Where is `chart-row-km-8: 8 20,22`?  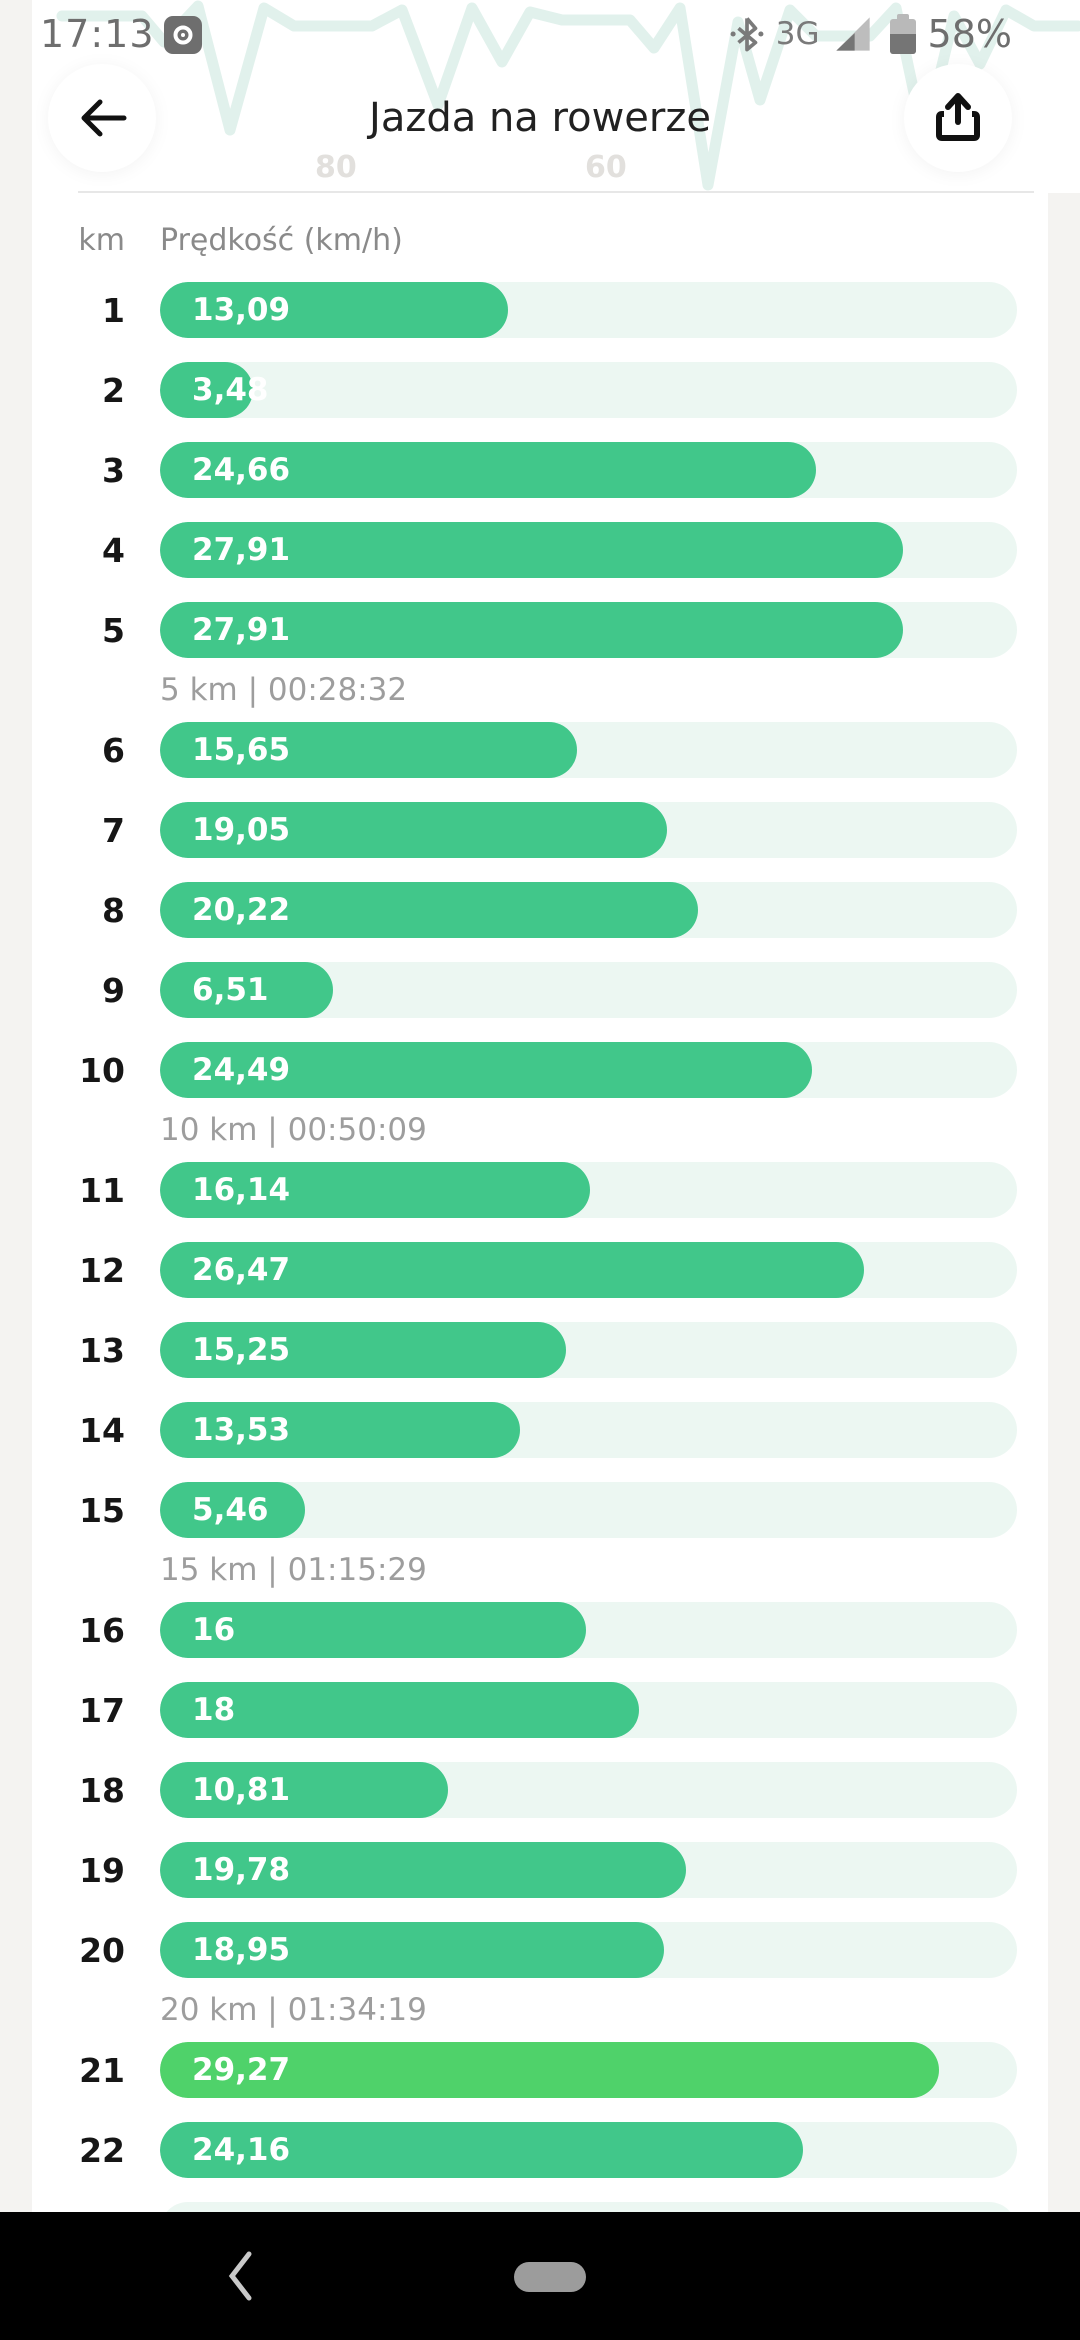
chart-row-km-8: 8 20,22 is located at coordinates (540, 910).